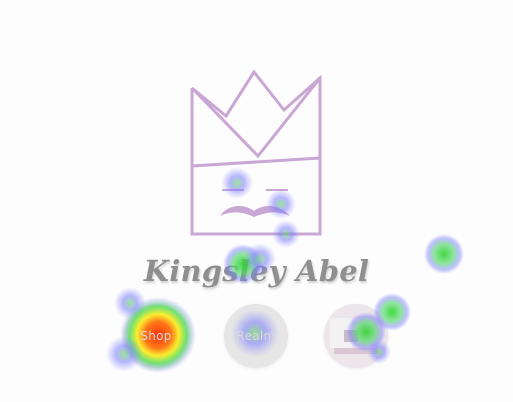 Image resolution: width=513 pixels, height=402 pixels. I want to click on nav-circle-photo, so click(356, 336).